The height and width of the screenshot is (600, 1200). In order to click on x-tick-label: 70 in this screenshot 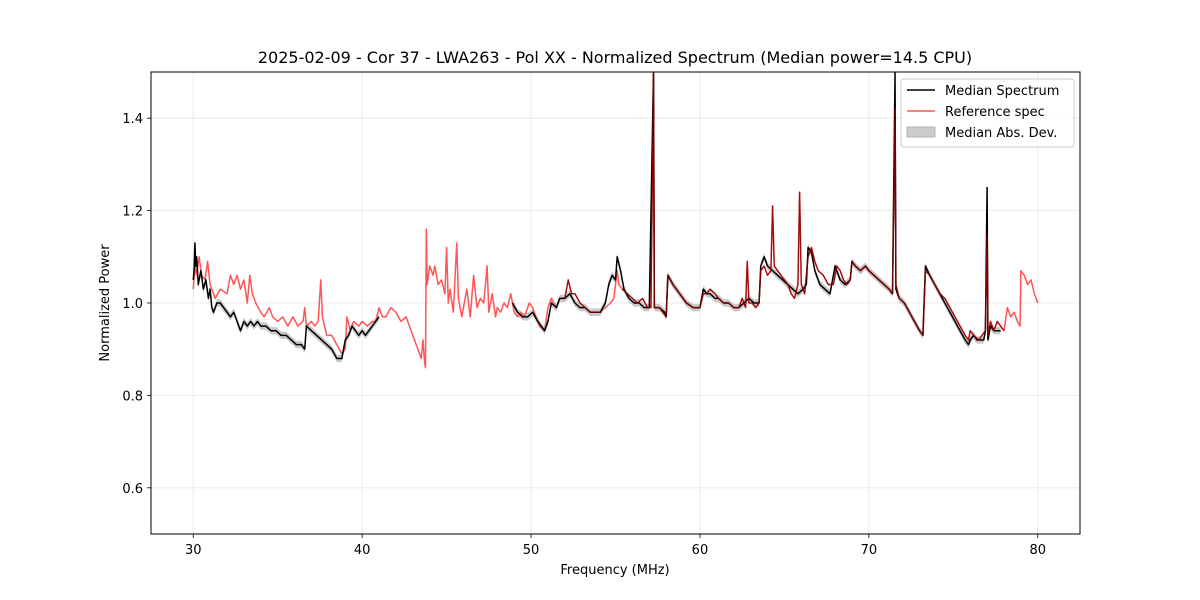, I will do `click(869, 550)`.